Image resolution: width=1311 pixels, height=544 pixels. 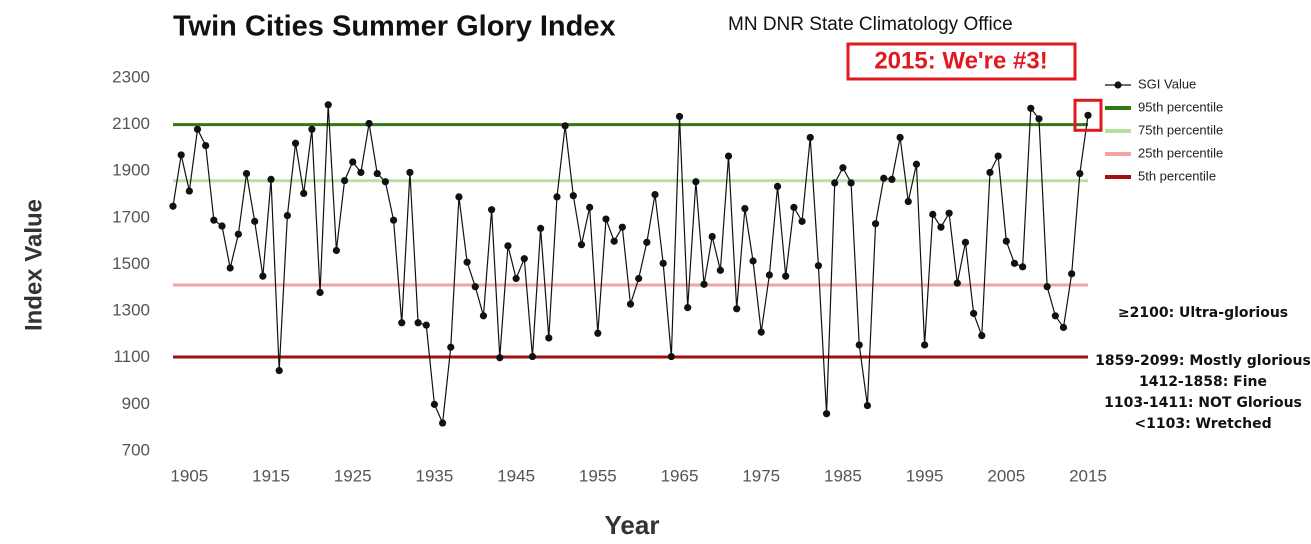 I want to click on y-tick-label: 1500, so click(x=131, y=263).